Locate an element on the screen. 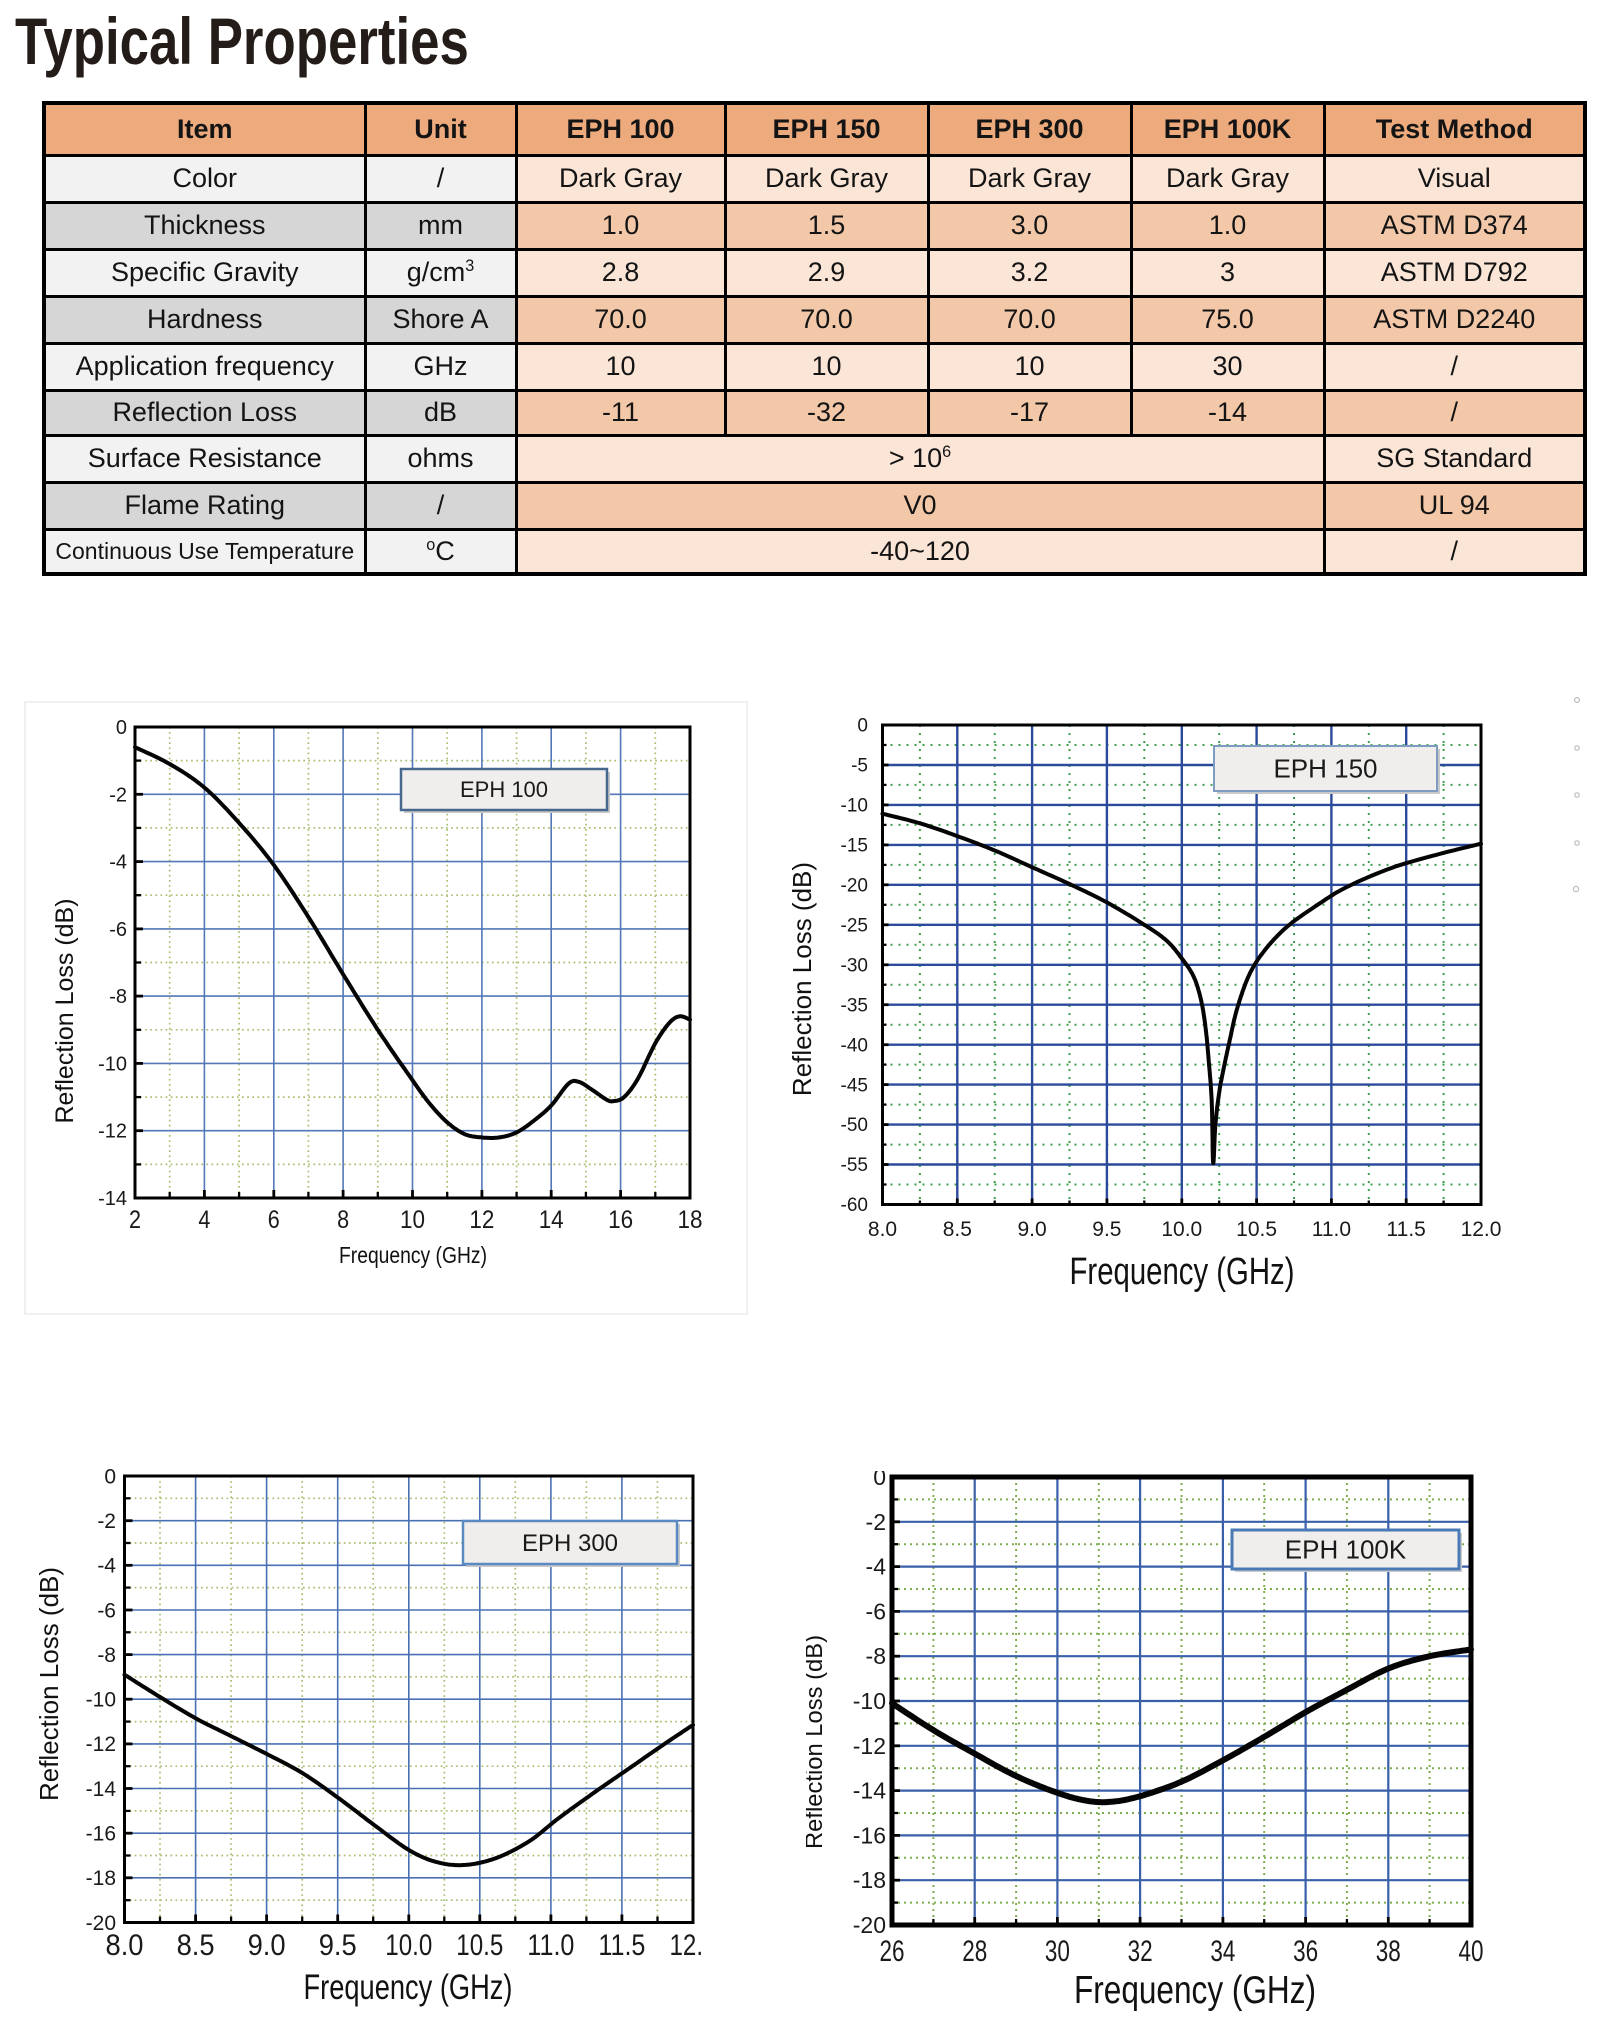 This screenshot has height=2043, width=1600. svg-text: -35 is located at coordinates (854, 1005).